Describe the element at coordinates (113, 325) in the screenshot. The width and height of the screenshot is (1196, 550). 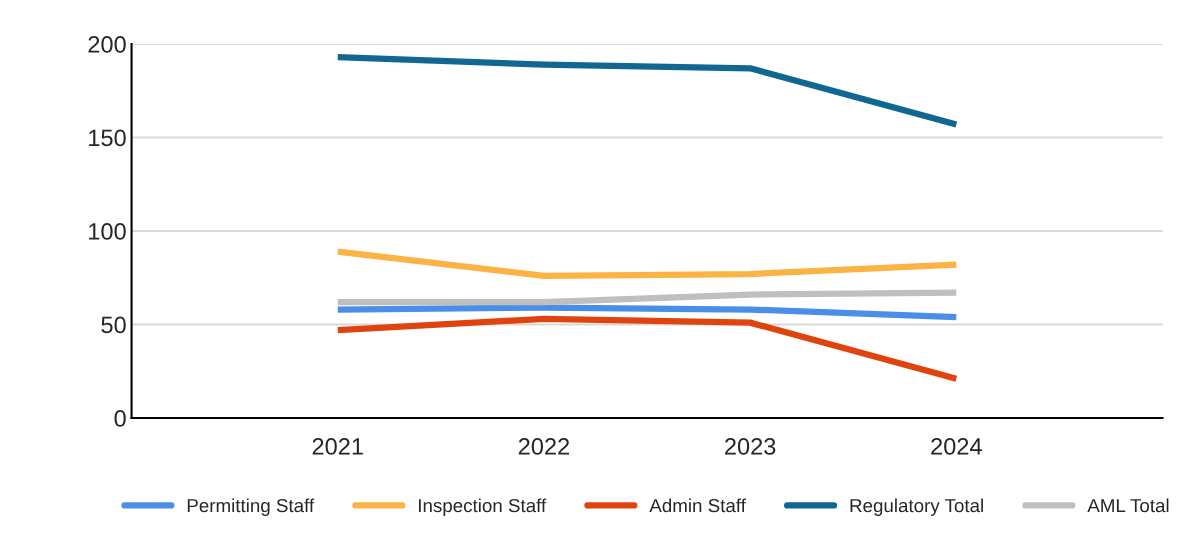
I see `y-tick-label: 50` at that location.